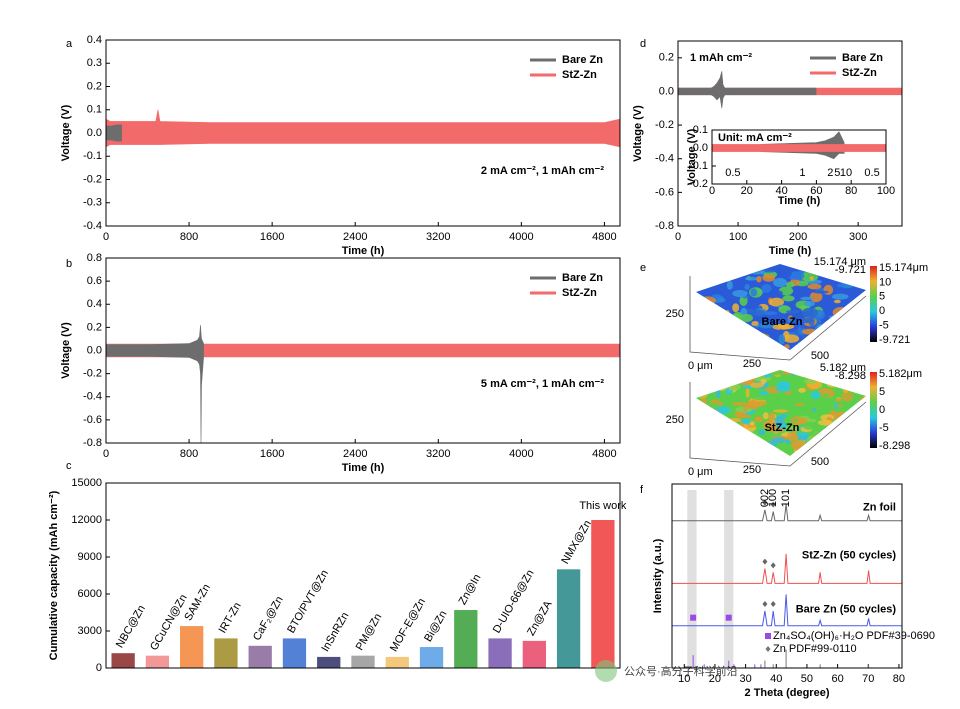 Image resolution: width=960 pixels, height=709 pixels. Describe the element at coordinates (54, 575) in the screenshot. I see `y-axis-label: Cumulative capacity (mAh cm⁻²)` at that location.